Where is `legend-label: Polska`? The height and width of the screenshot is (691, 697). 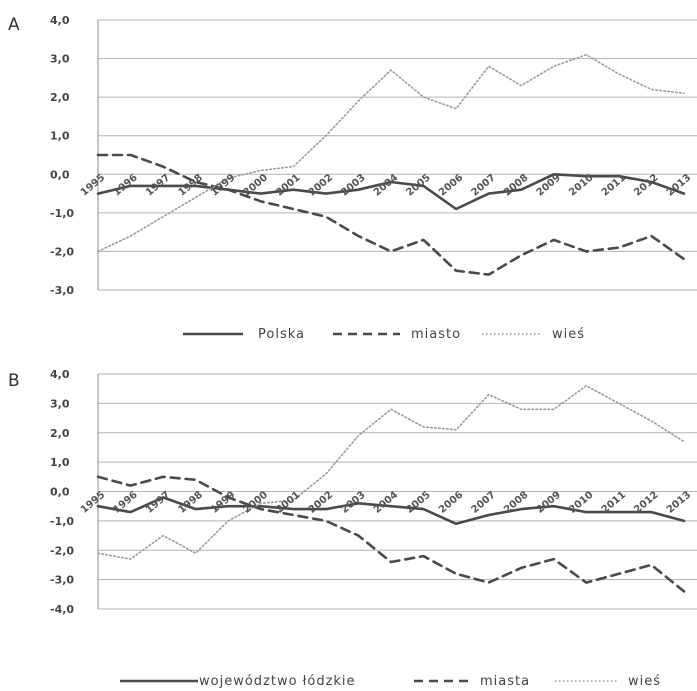 legend-label: Polska is located at coordinates (281, 334).